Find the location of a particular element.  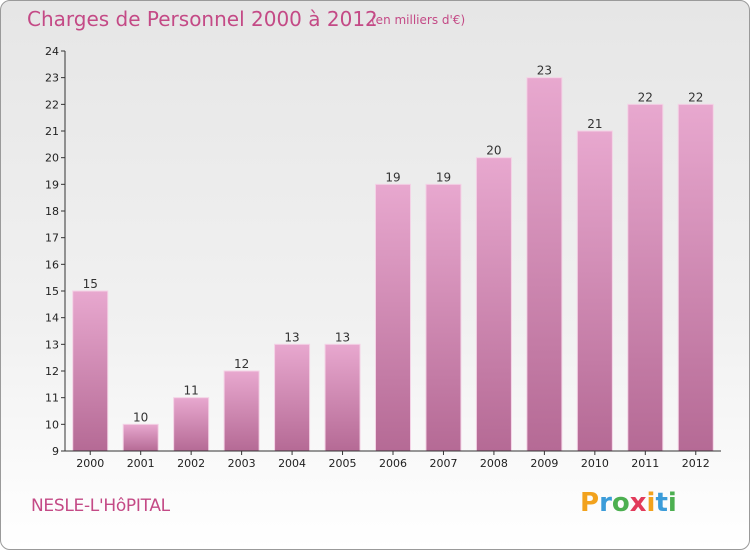

y-tick-label-23: 23 is located at coordinates (52, 78).